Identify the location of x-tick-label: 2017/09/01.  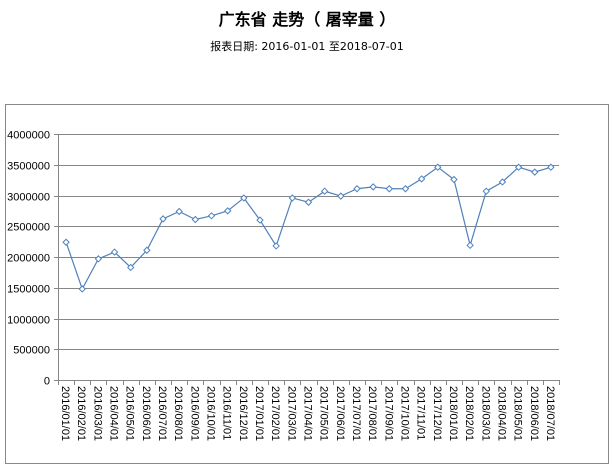
(388, 413).